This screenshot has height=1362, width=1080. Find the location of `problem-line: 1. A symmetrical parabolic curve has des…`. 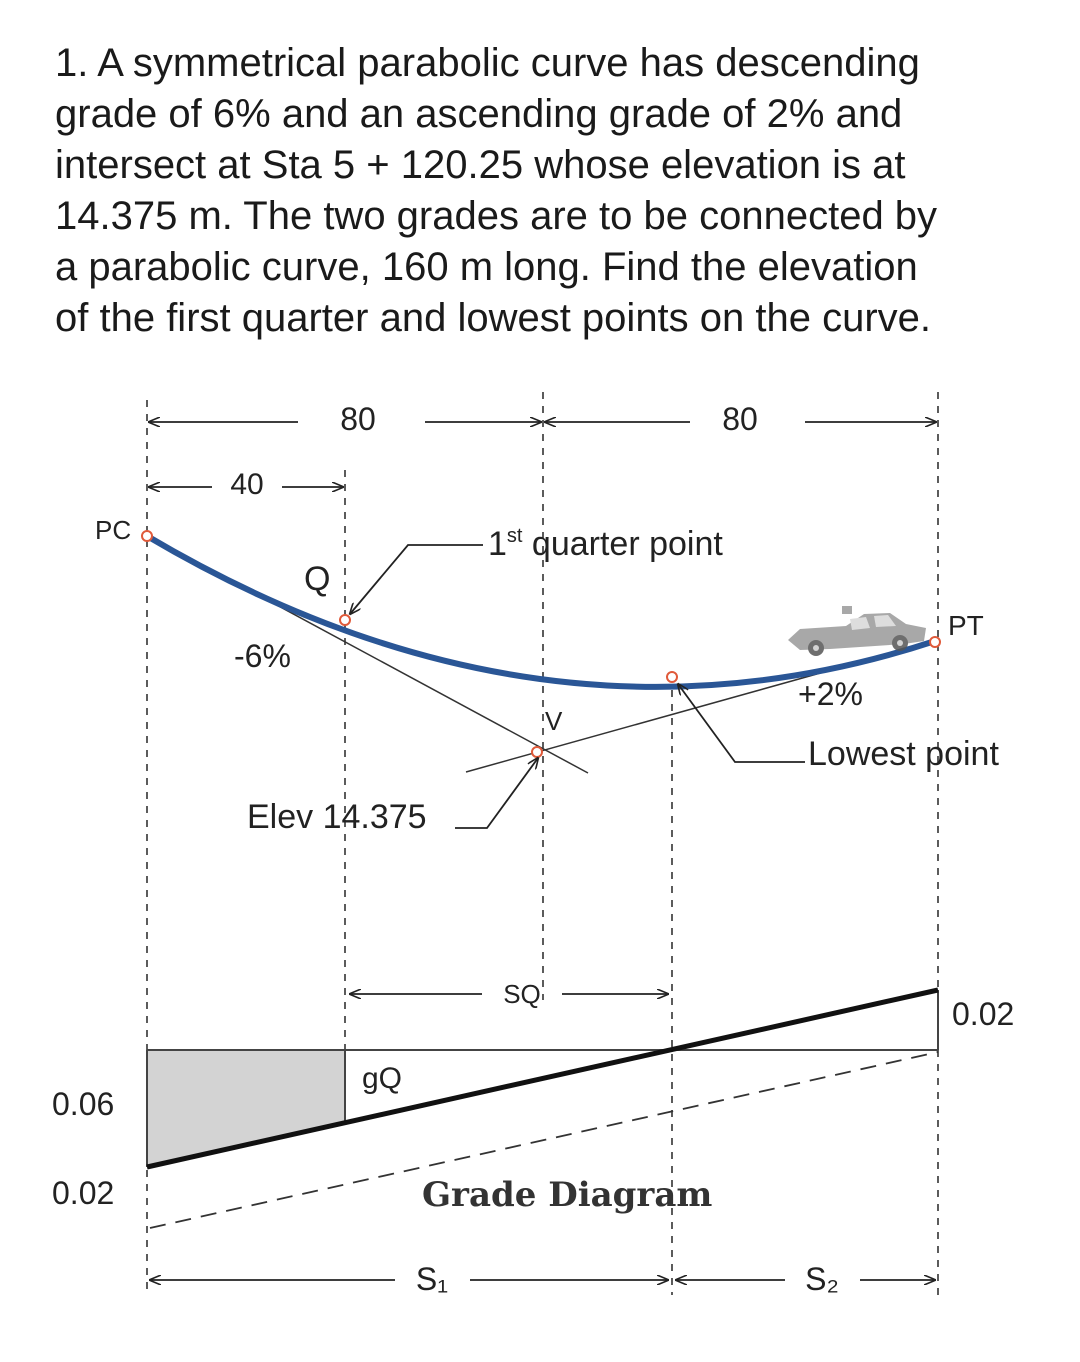

problem-line: 1. A symmetrical parabolic curve has des… is located at coordinates (487, 63).